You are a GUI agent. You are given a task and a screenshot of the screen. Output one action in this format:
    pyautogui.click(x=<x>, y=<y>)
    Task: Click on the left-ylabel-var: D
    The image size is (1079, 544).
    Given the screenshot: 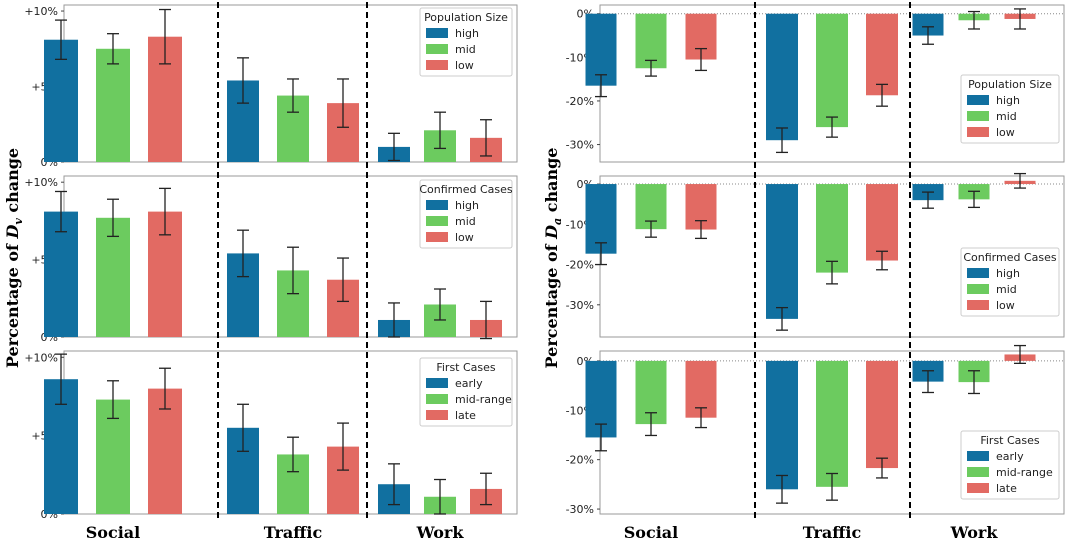 What is the action you would take?
    pyautogui.click(x=12, y=232)
    